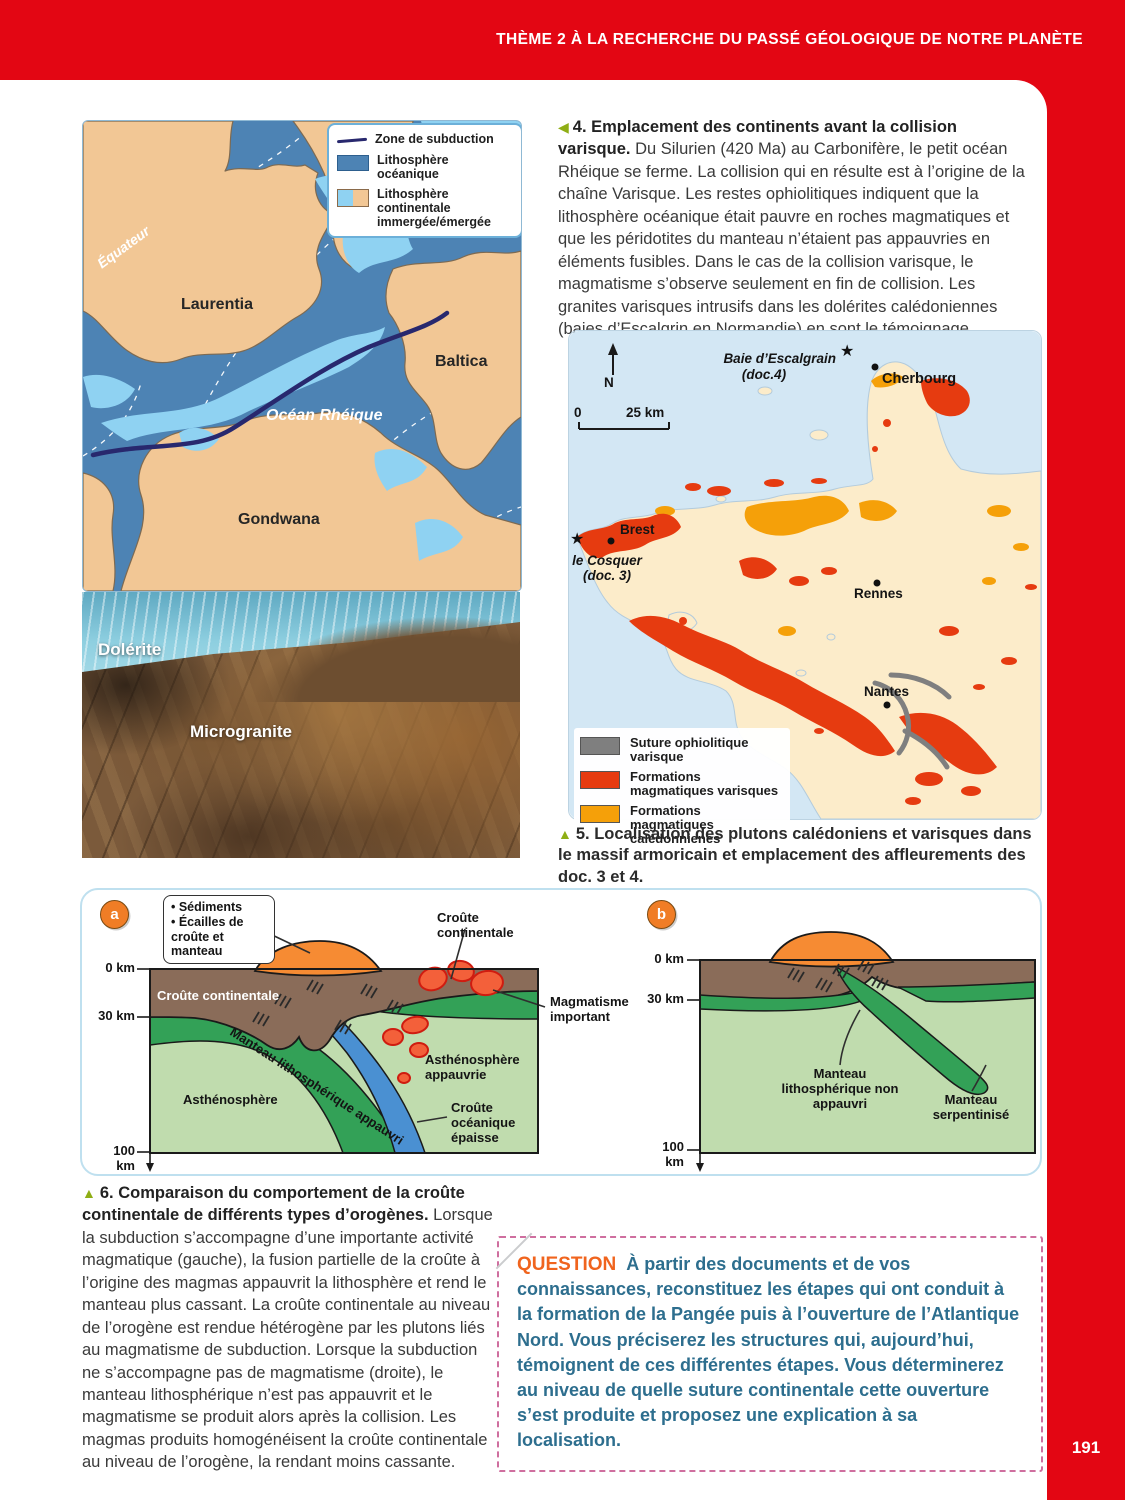 This screenshot has height=1500, width=1125. What do you see at coordinates (353, 198) in the screenshot?
I see `continental-swatch` at bounding box center [353, 198].